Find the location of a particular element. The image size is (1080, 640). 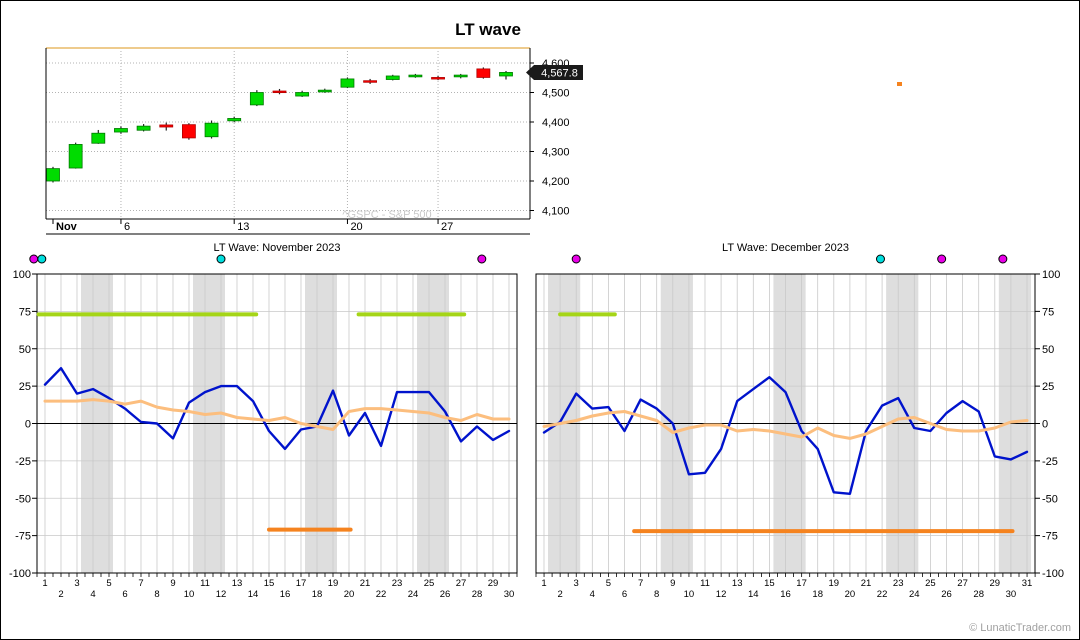

price-x-label: 27 is located at coordinates (447, 227).